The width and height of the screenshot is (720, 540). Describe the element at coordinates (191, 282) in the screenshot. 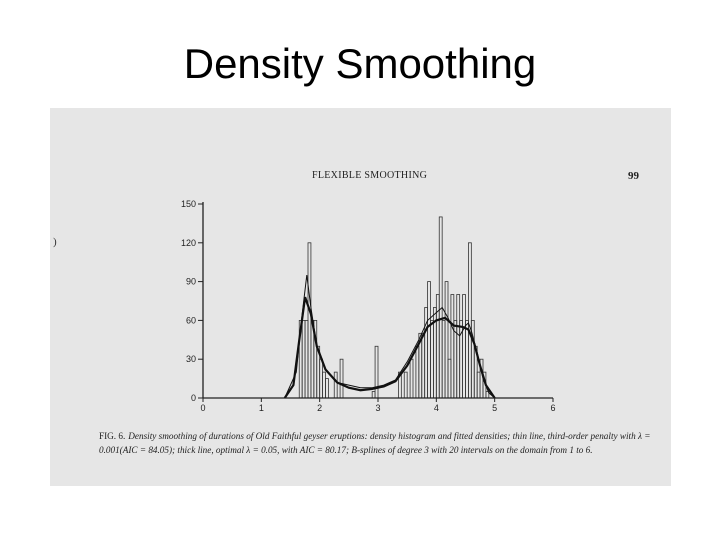

I see `y-tick-label: 90` at that location.